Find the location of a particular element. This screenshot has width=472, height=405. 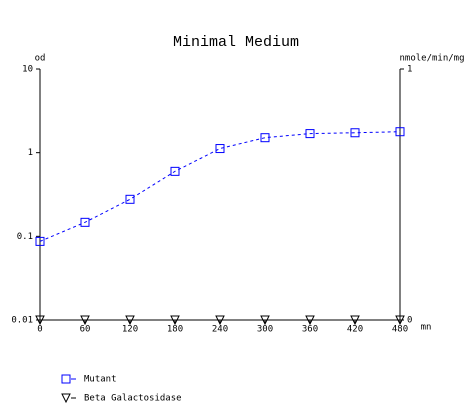

x-tick-label: 240 is located at coordinates (220, 330).